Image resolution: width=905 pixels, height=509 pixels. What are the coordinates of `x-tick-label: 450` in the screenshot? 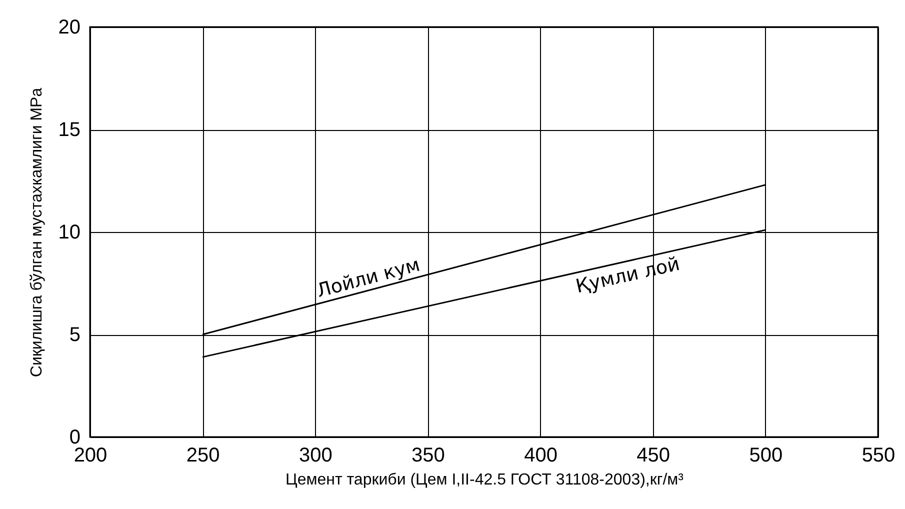 It's located at (653, 455).